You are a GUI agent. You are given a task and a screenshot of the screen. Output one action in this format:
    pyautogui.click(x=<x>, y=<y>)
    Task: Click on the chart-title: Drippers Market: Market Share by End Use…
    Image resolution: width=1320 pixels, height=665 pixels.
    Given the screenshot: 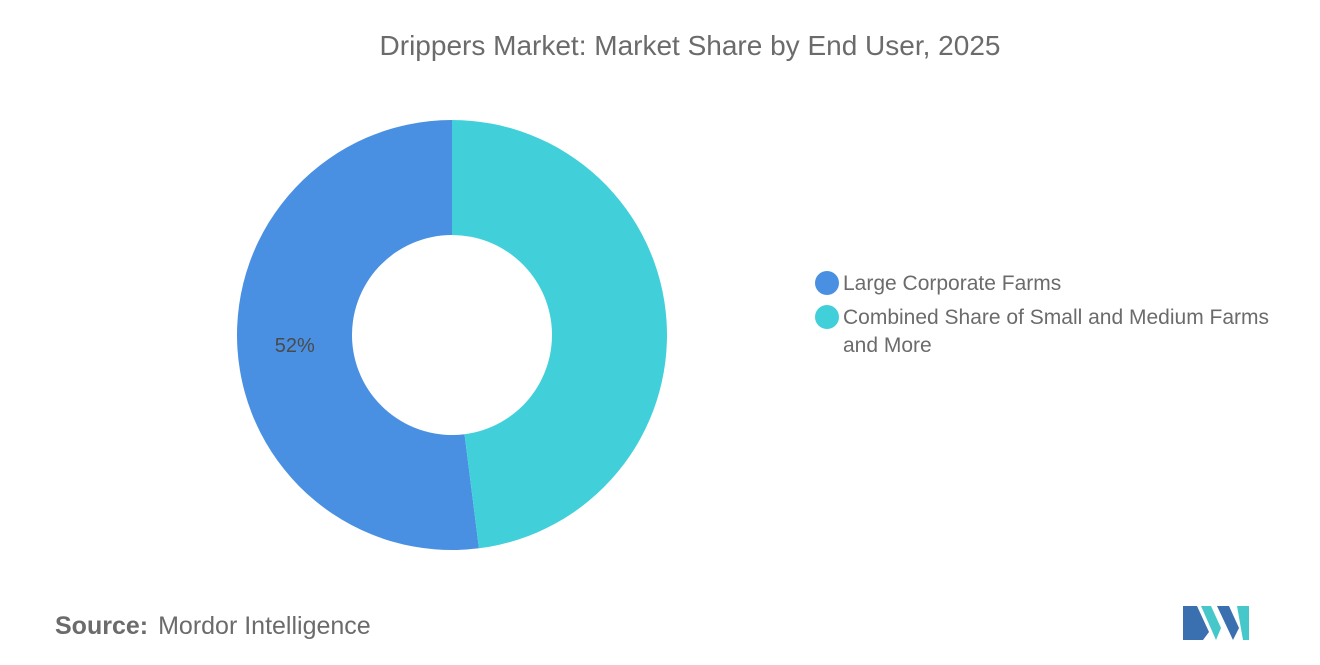 What is the action you would take?
    pyautogui.click(x=690, y=45)
    